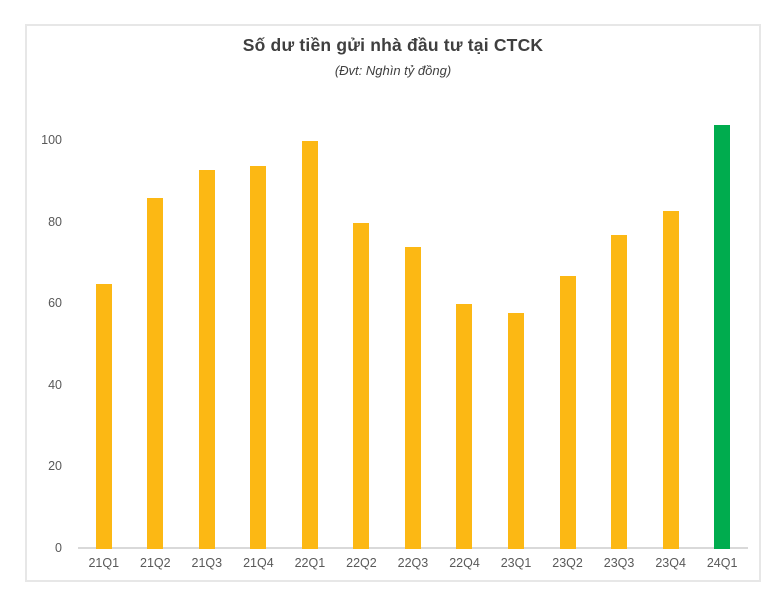  I want to click on x-axis-tick-label: 23Q2, so click(567, 563).